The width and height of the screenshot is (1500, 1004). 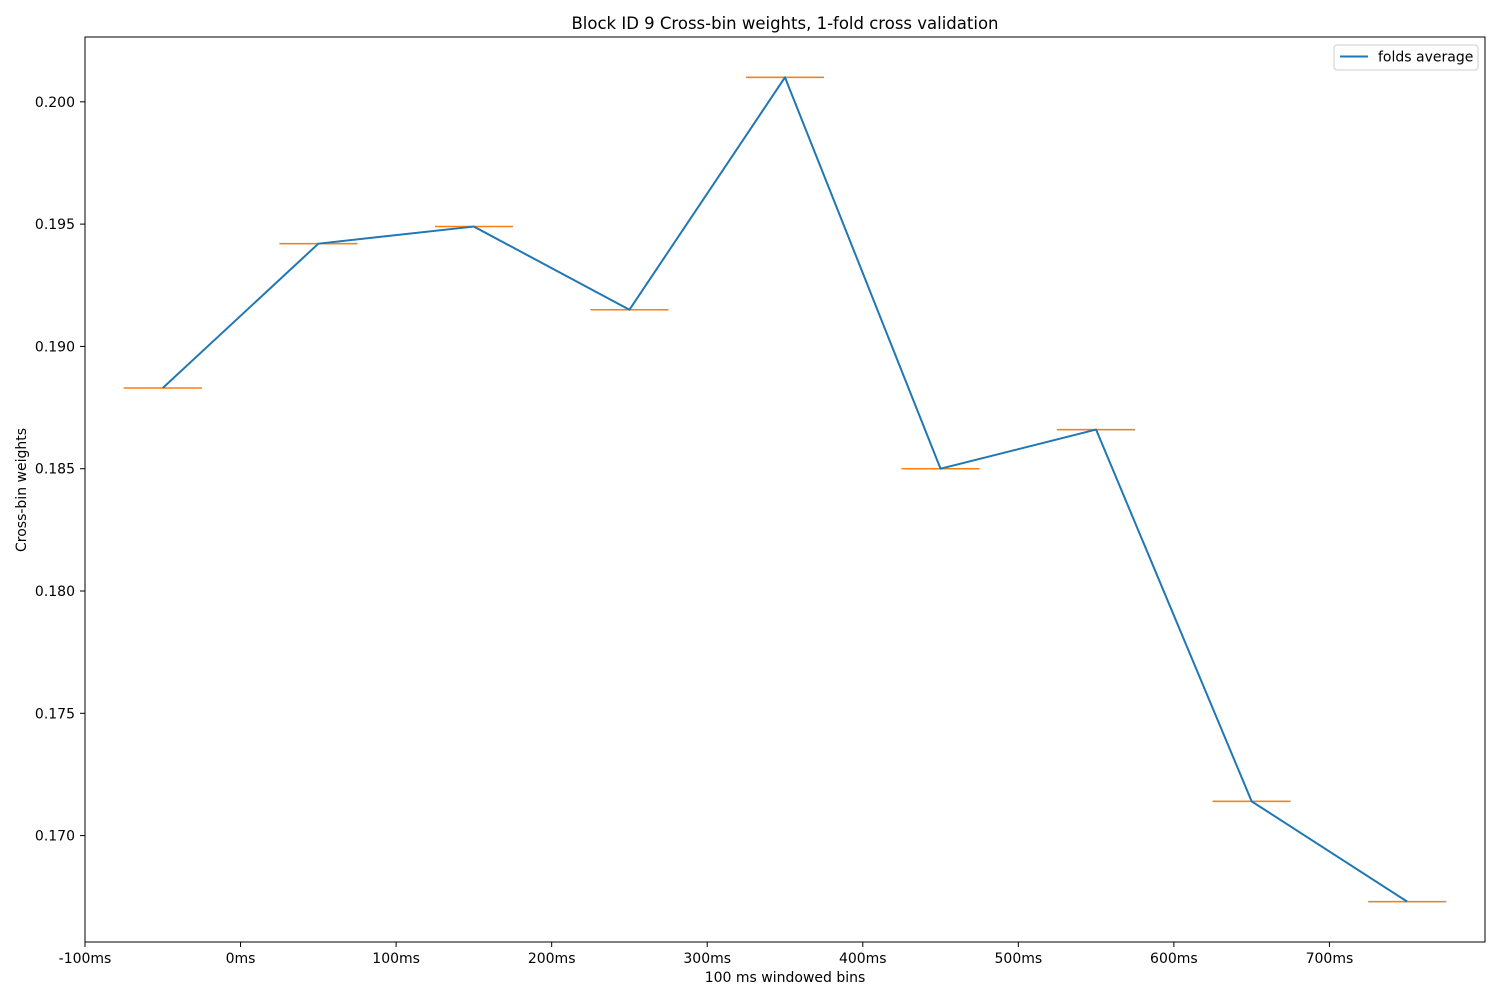 I want to click on y-tick-label: 0.180, so click(x=55, y=592).